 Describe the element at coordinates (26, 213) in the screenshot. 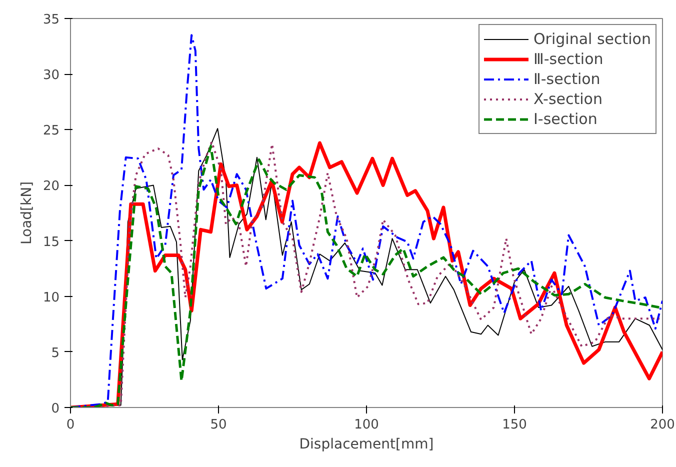

I see `y-axis-title: Load[kN]` at that location.